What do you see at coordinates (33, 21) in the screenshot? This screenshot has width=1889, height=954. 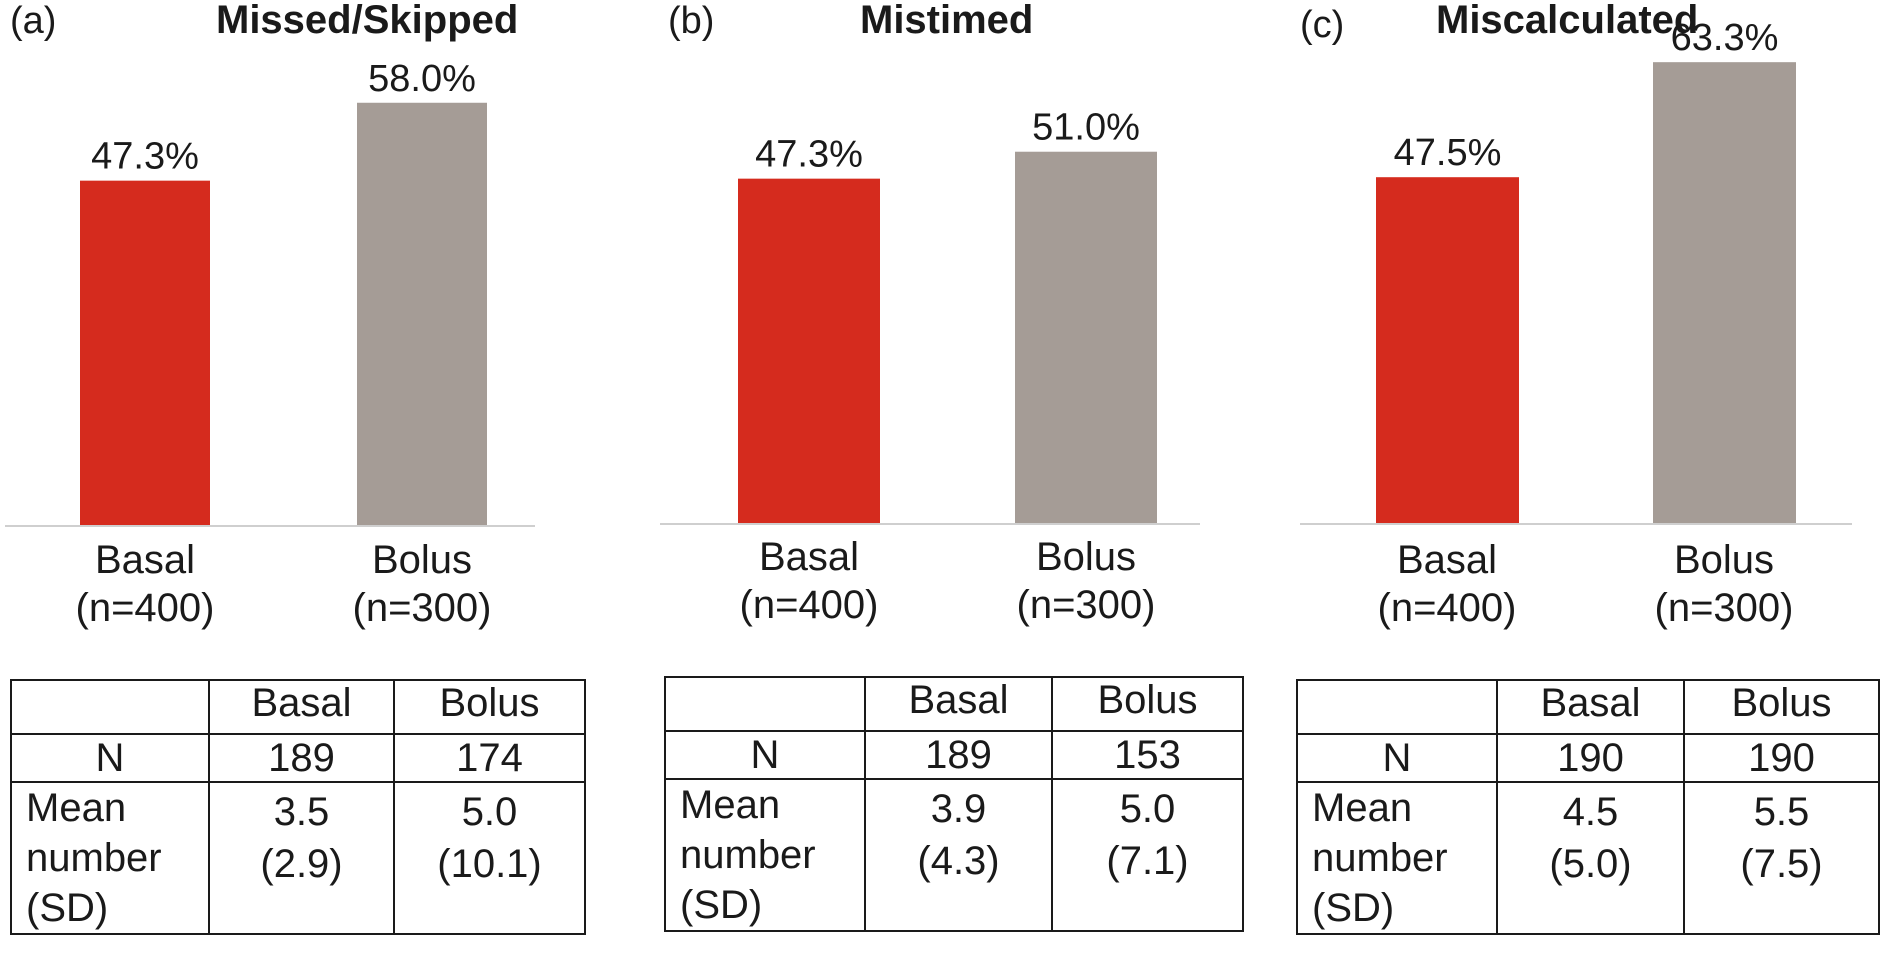 I see `panel-letter: (a)` at bounding box center [33, 21].